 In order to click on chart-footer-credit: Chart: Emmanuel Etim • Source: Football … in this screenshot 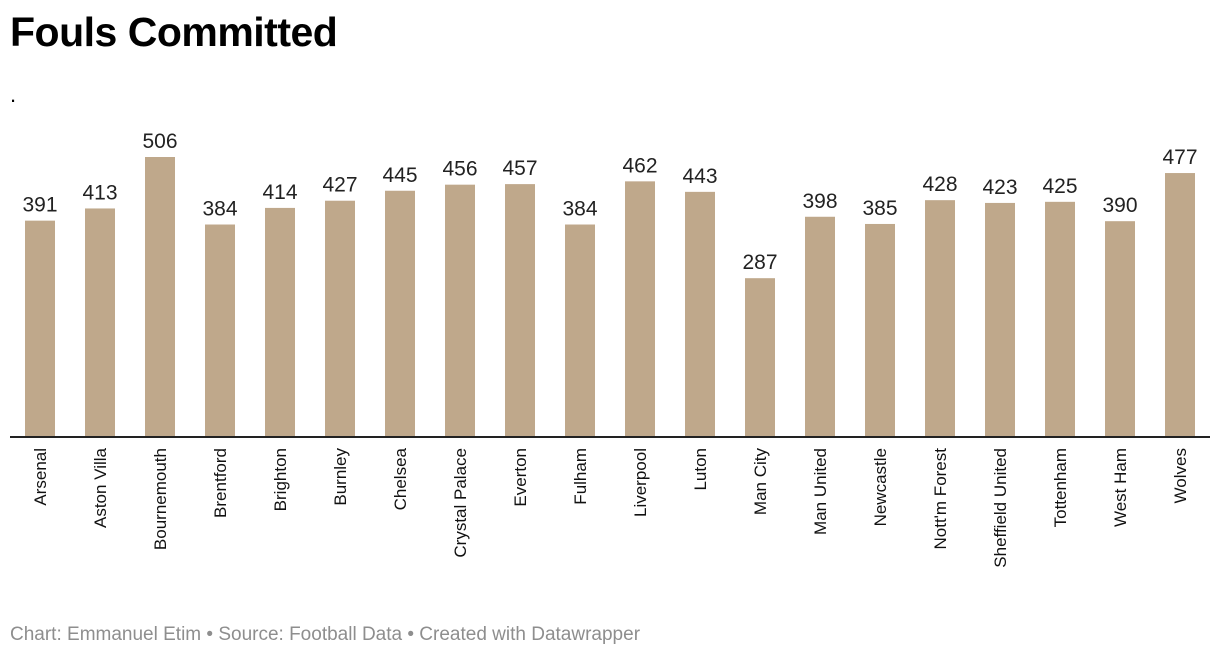, I will do `click(325, 634)`.